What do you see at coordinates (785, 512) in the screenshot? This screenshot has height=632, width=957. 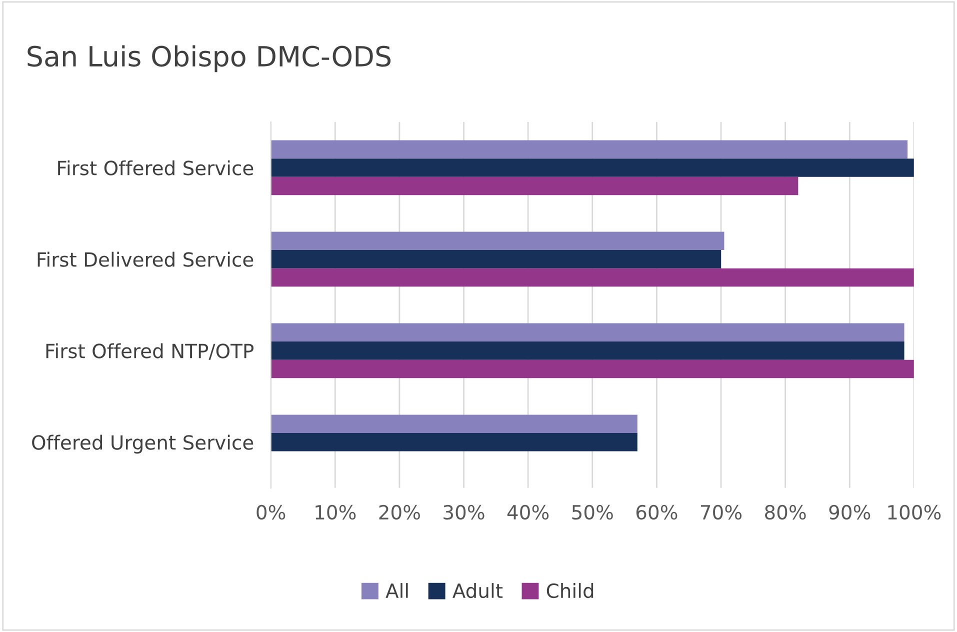 I see `x-tick-label: 80%` at bounding box center [785, 512].